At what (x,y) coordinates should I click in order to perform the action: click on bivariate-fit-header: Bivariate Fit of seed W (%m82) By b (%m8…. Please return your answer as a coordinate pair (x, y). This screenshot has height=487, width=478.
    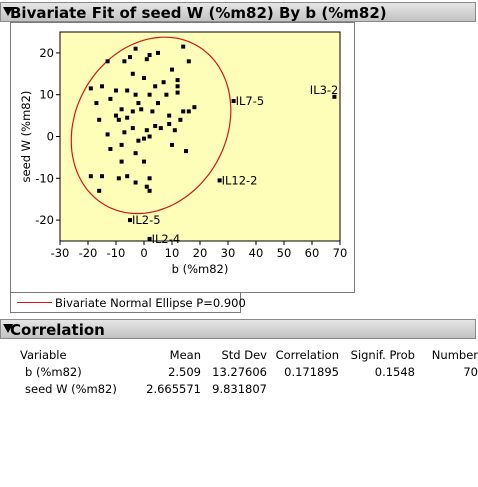
    Looking at the image, I should click on (238, 12).